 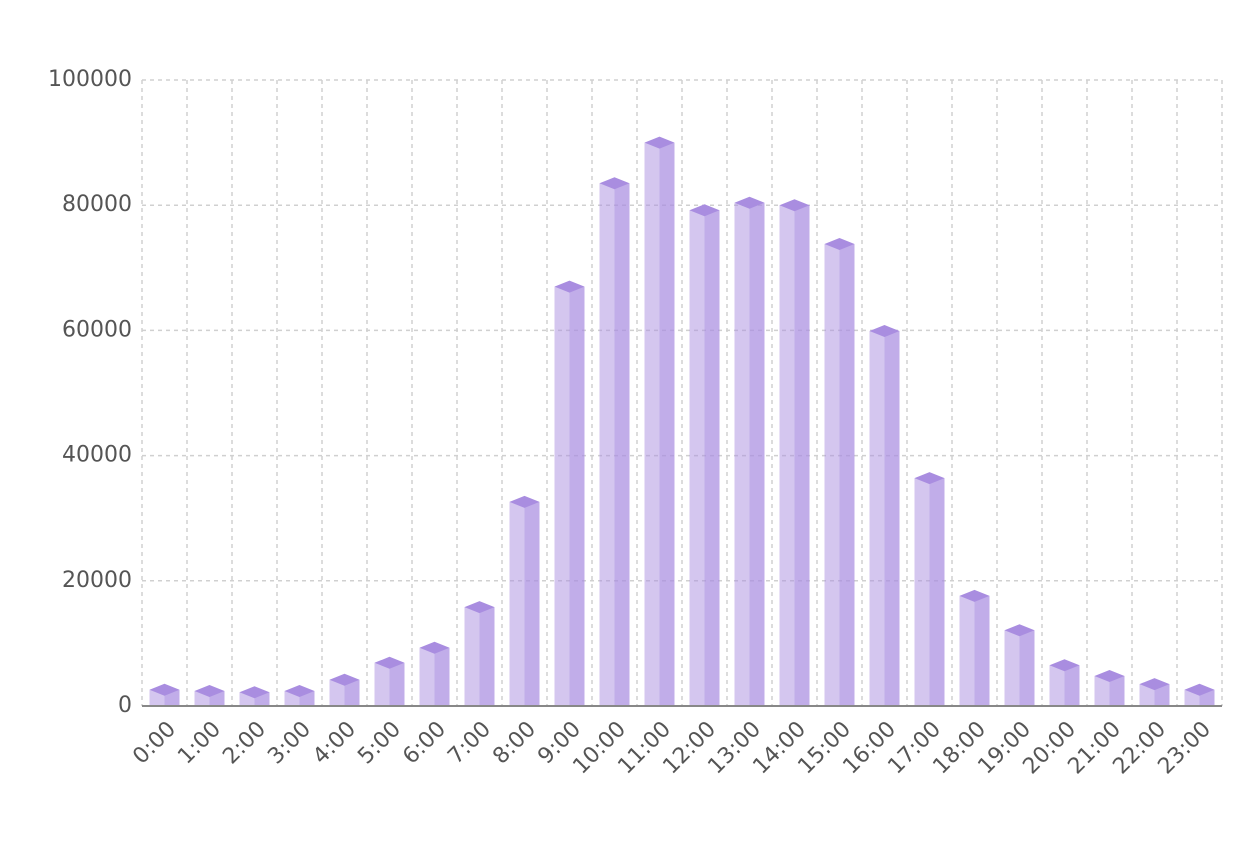 What do you see at coordinates (97, 204) in the screenshot?
I see `y-tick-label: 80000` at bounding box center [97, 204].